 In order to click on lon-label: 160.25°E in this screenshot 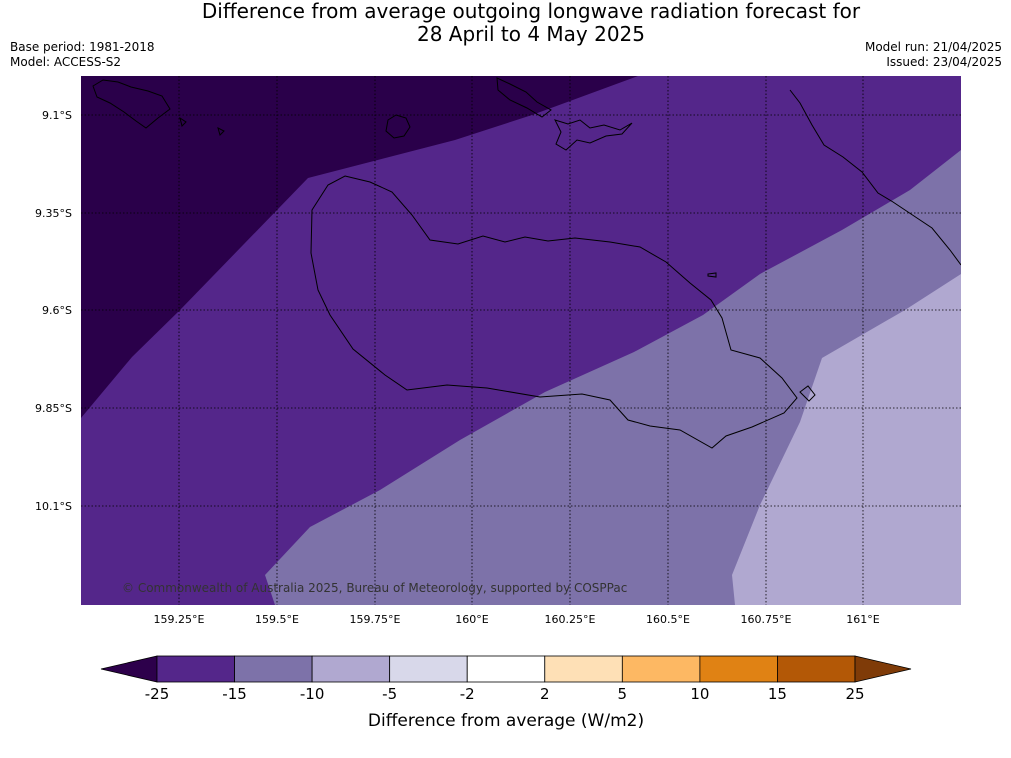, I will do `click(570, 619)`.